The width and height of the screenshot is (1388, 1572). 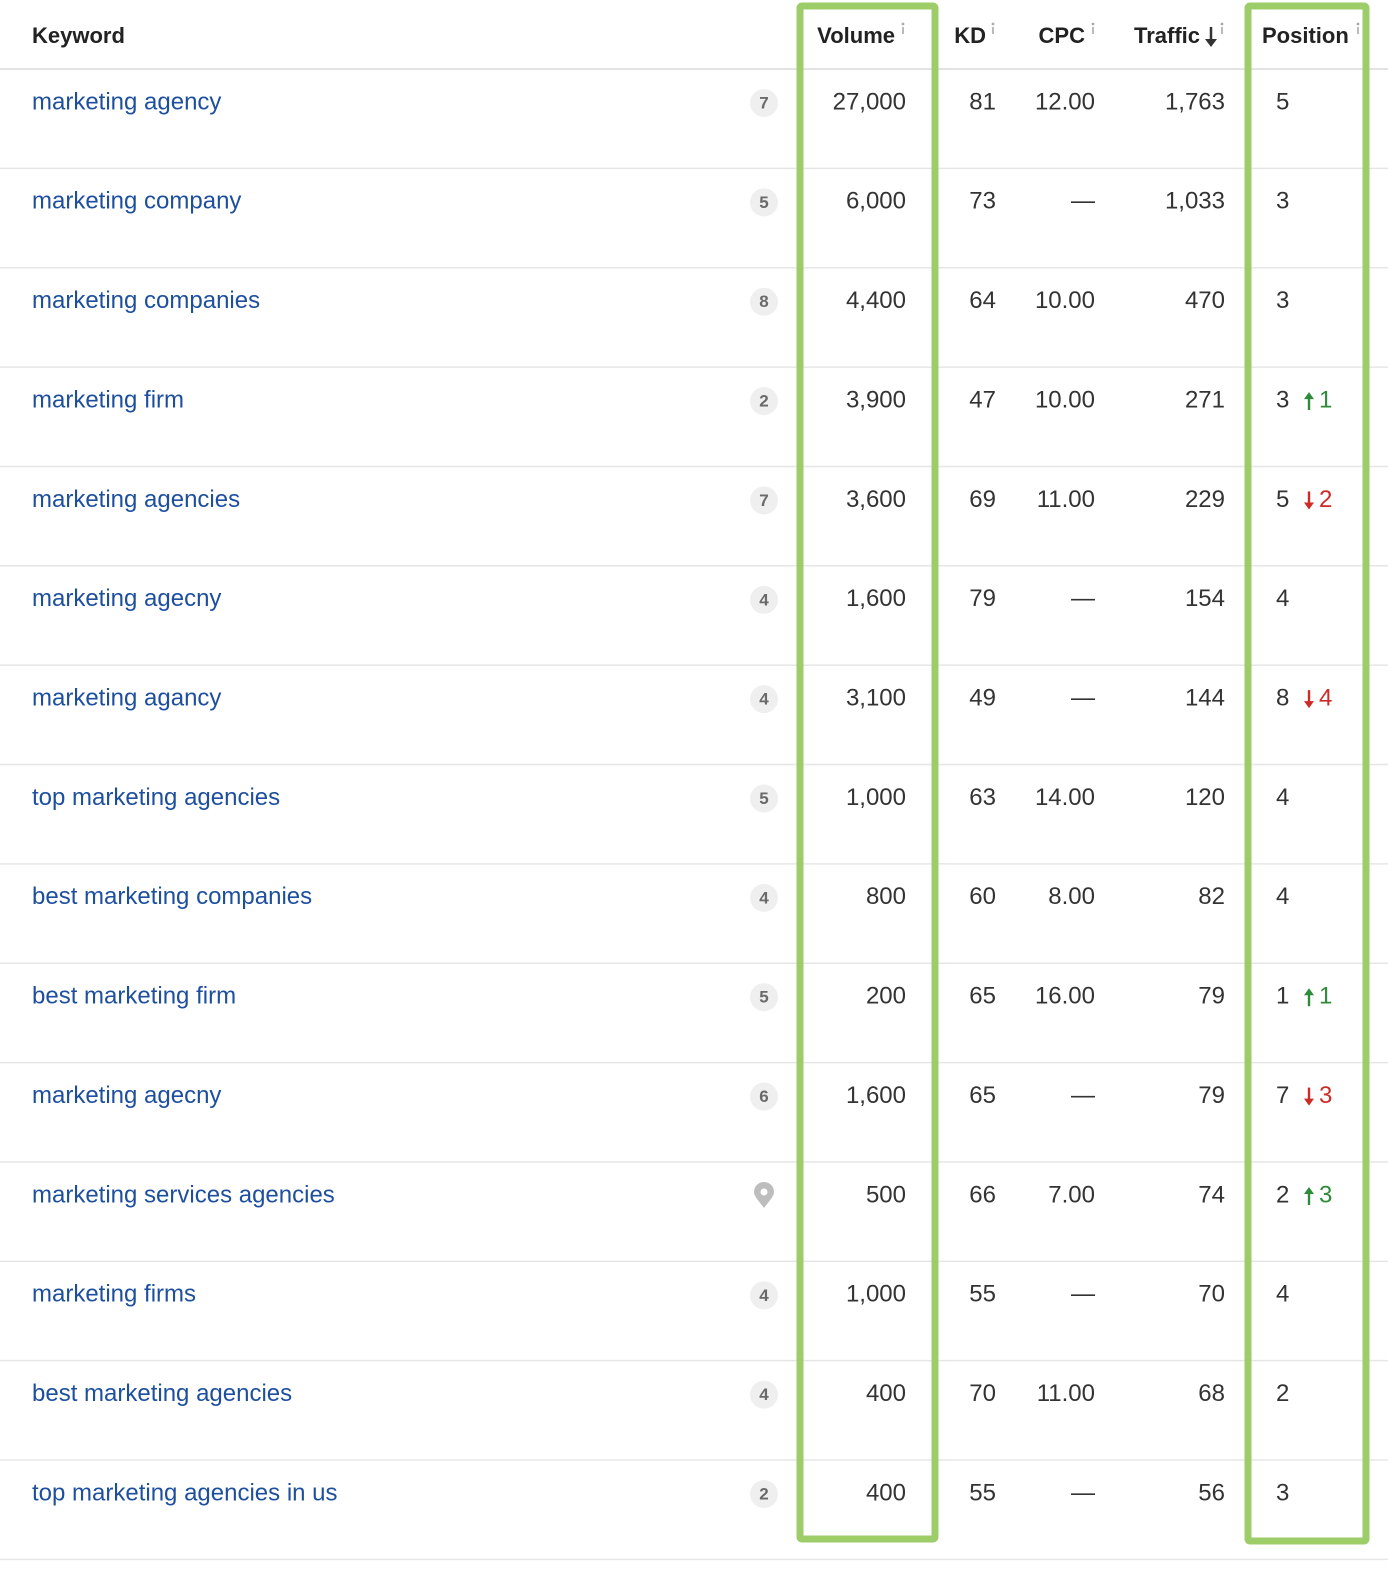 I want to click on keyword-link: marketing agancy, so click(x=126, y=698).